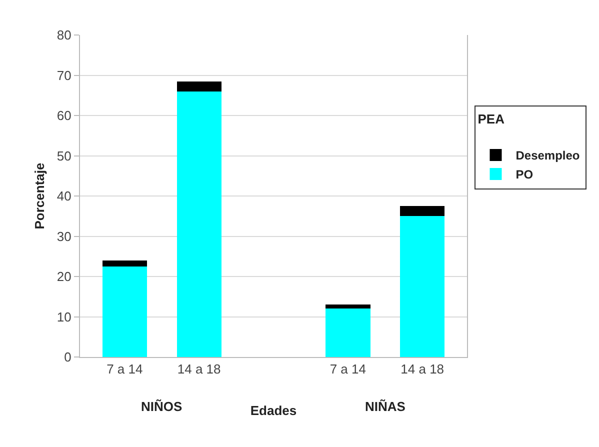  What do you see at coordinates (525, 175) in the screenshot?
I see `legend-label: PO` at bounding box center [525, 175].